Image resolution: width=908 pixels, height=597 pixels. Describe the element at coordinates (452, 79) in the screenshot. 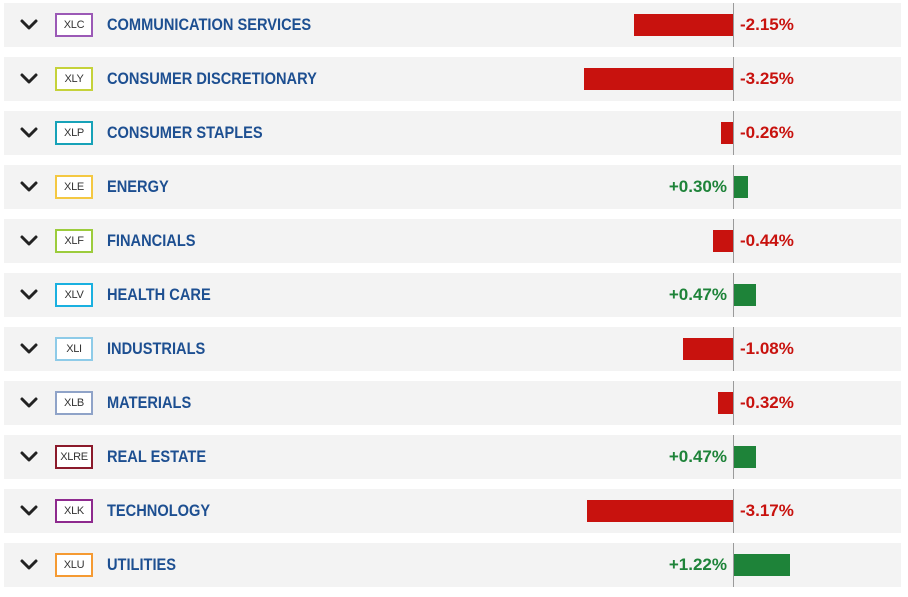

I see `sector-row-xly: XLY CONSUMER DISCRETIONARY -3.25%` at that location.